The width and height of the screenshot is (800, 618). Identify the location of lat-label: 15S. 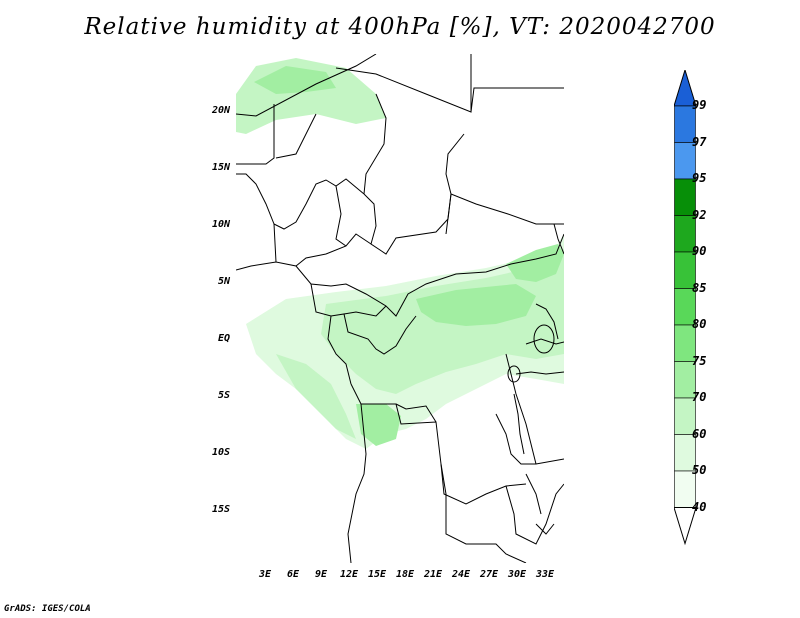
(220, 509).